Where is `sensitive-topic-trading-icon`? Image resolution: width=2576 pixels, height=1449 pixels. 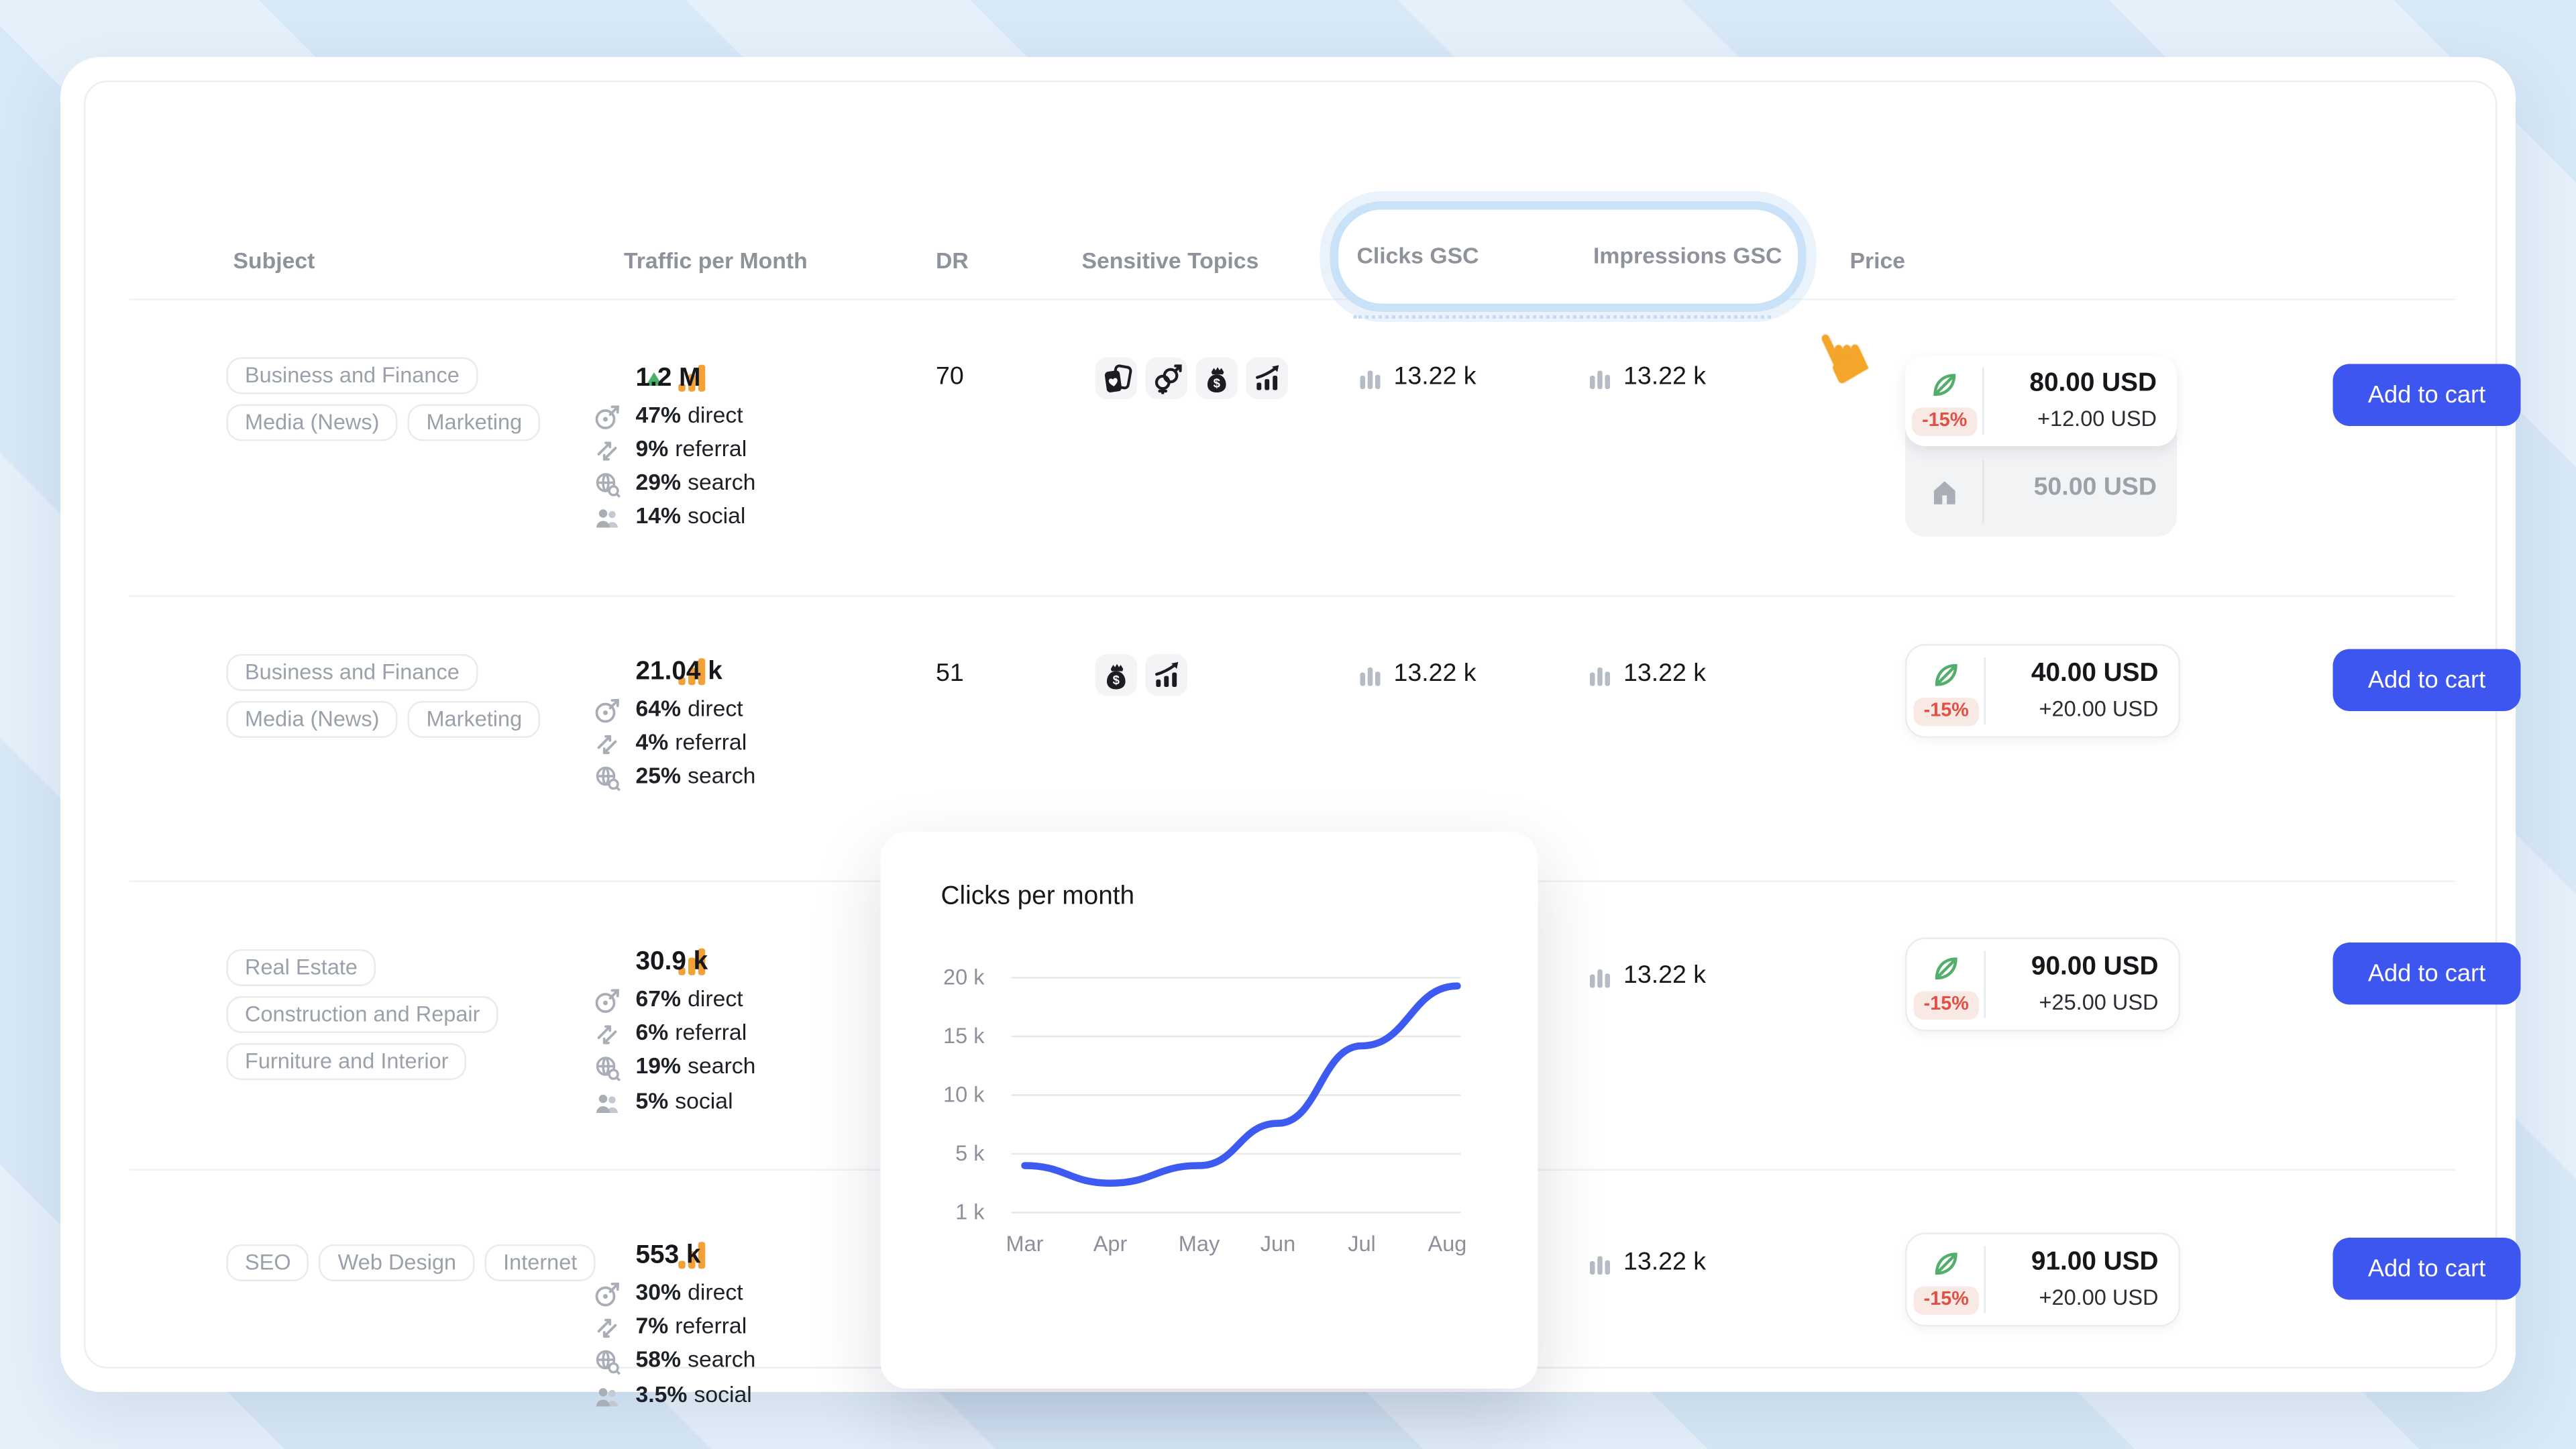 sensitive-topic-trading-icon is located at coordinates (1166, 675).